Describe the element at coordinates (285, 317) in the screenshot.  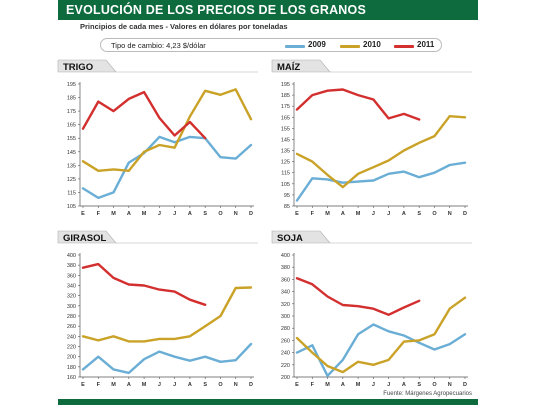
I see `y-tick-label: 300` at that location.